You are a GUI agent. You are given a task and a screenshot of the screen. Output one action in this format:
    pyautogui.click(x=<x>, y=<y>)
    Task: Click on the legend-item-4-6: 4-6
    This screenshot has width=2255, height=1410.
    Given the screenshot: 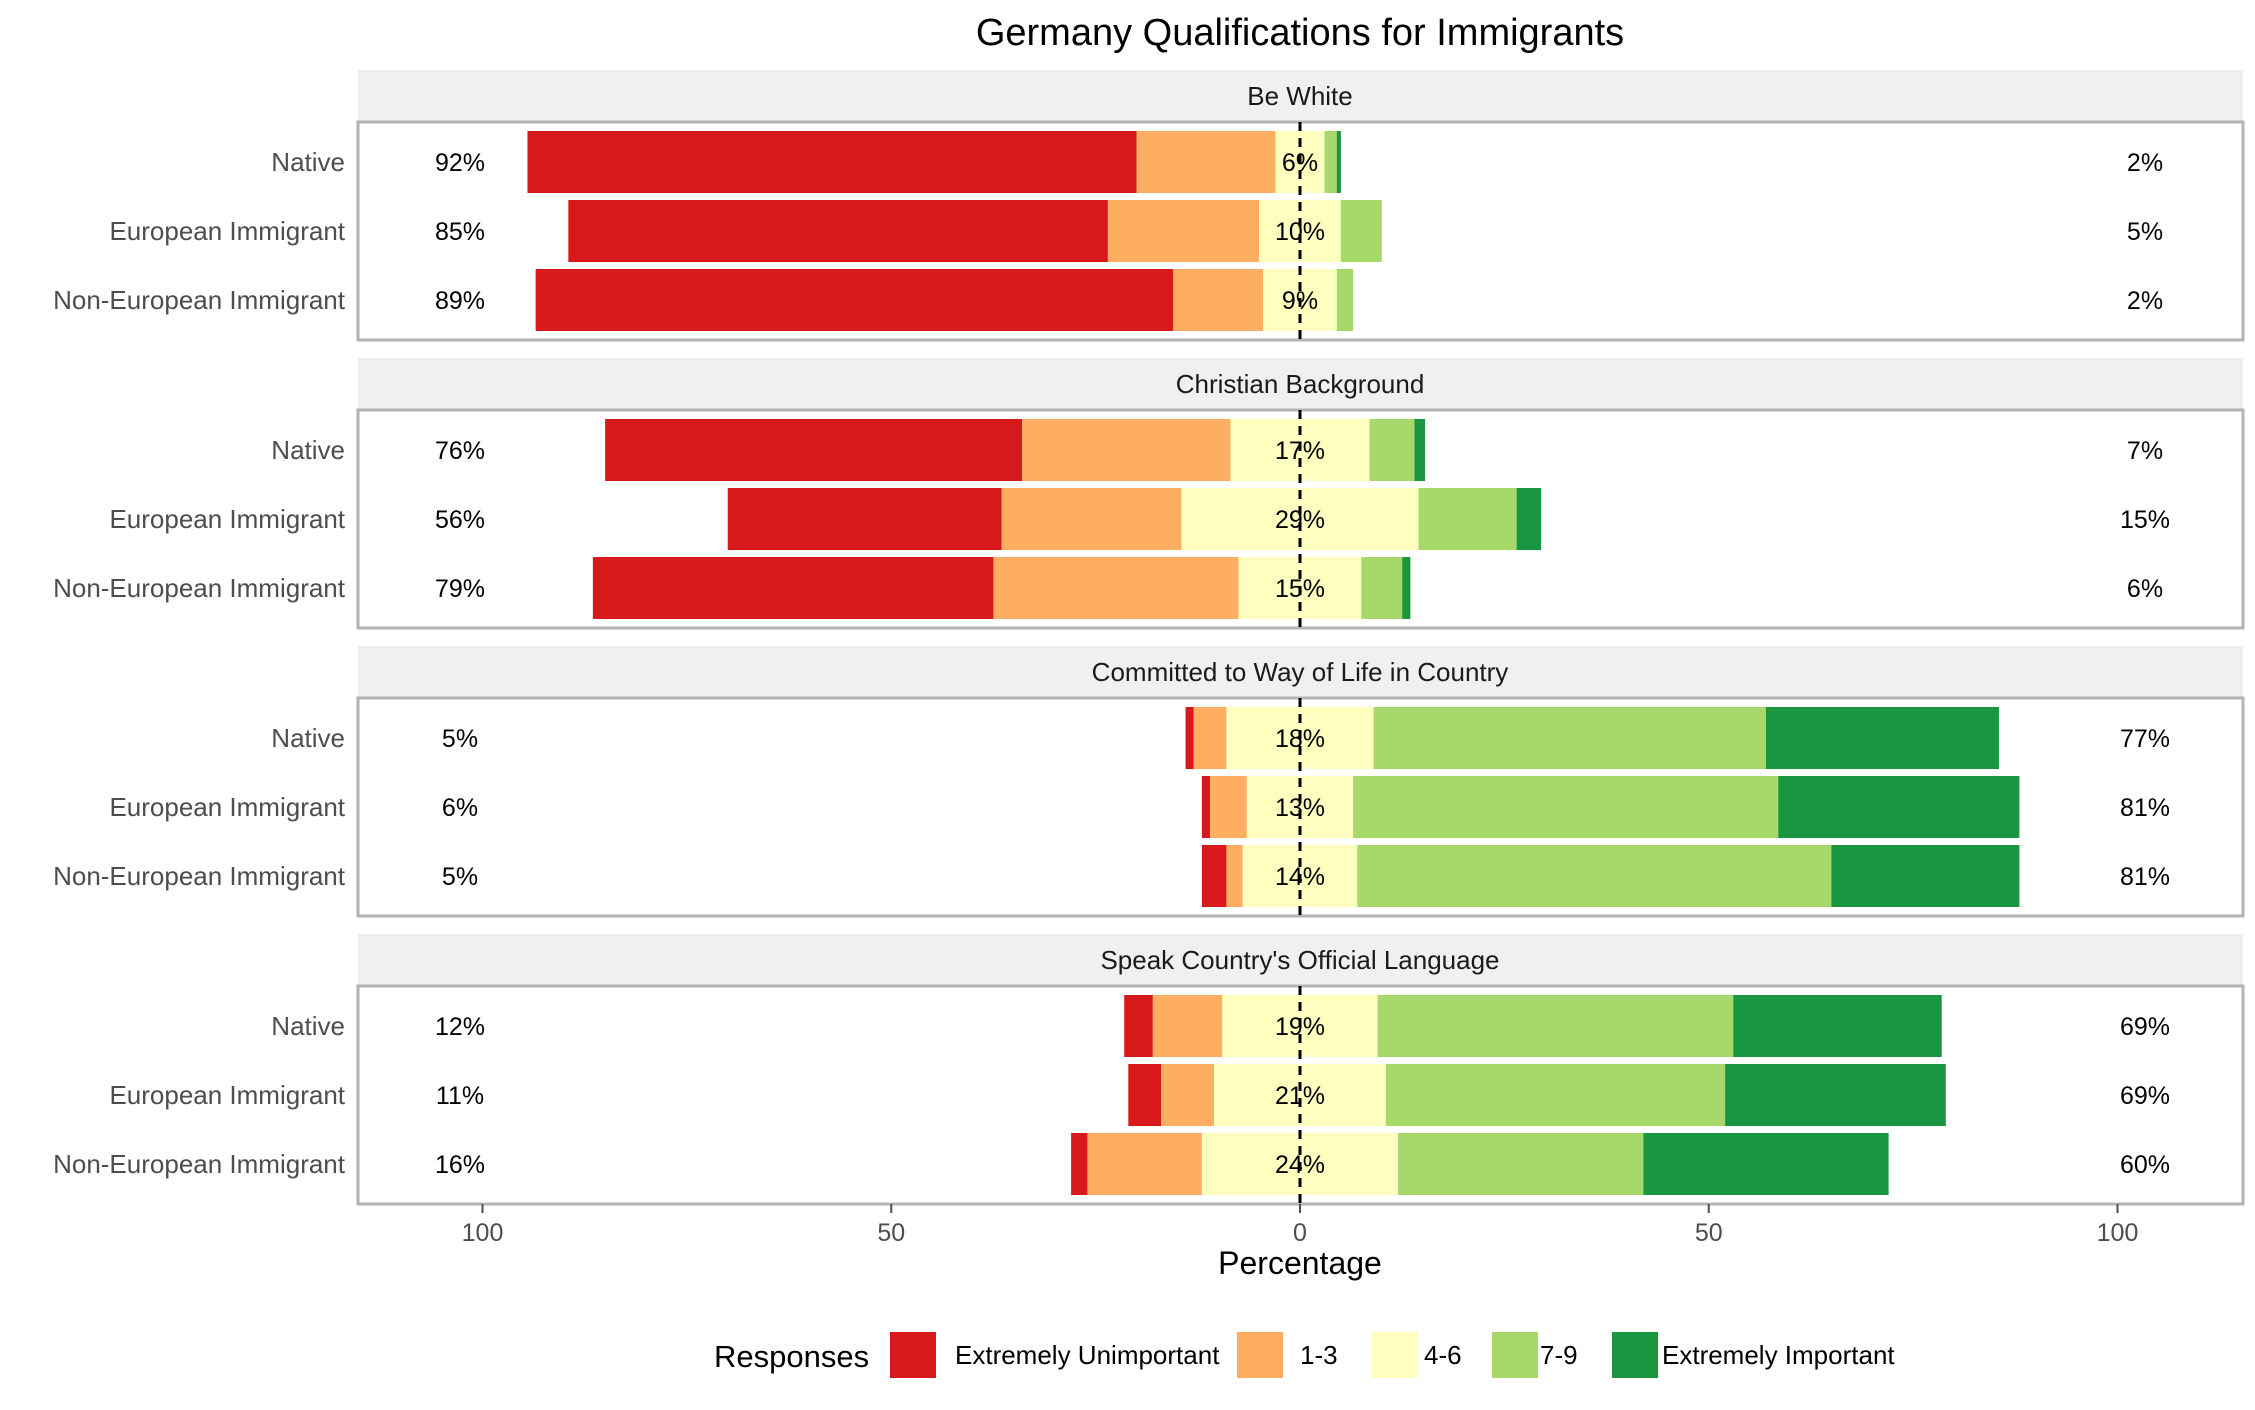 What is the action you would take?
    pyautogui.click(x=1417, y=1355)
    